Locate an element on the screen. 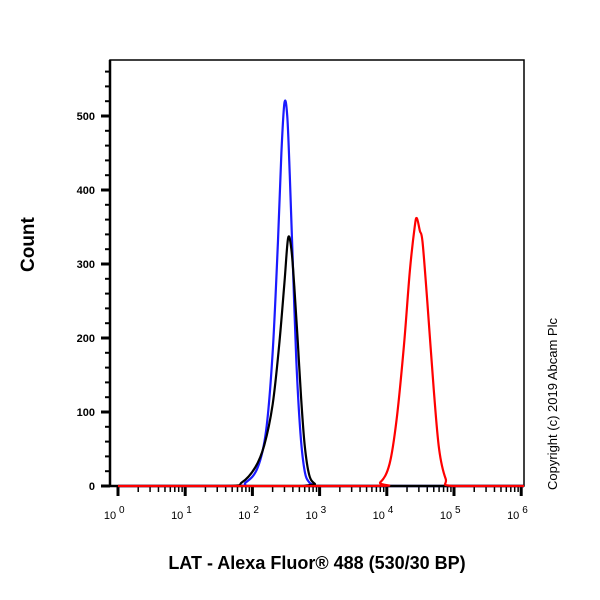 The height and width of the screenshot is (600, 600). svg-text: 300 is located at coordinates (86, 265).